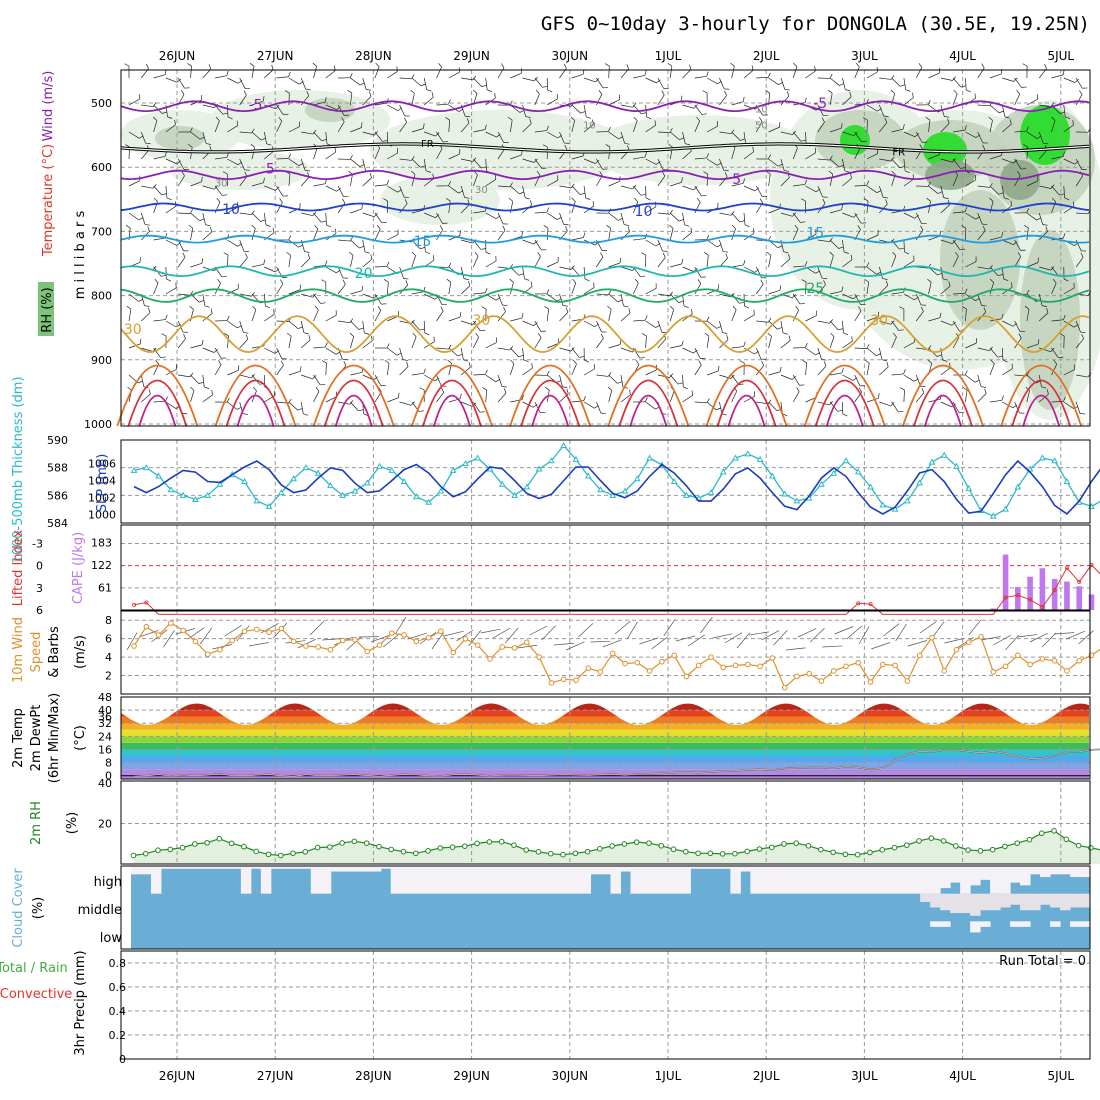  I want to click on warm-isotherm-lobe, so click(452, 410).